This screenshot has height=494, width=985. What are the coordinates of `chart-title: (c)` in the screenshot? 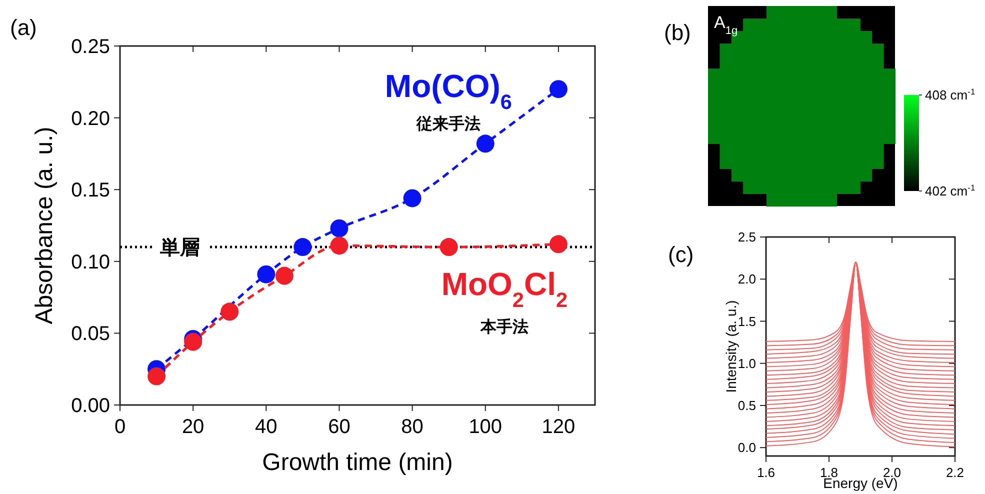 It's located at (681, 254).